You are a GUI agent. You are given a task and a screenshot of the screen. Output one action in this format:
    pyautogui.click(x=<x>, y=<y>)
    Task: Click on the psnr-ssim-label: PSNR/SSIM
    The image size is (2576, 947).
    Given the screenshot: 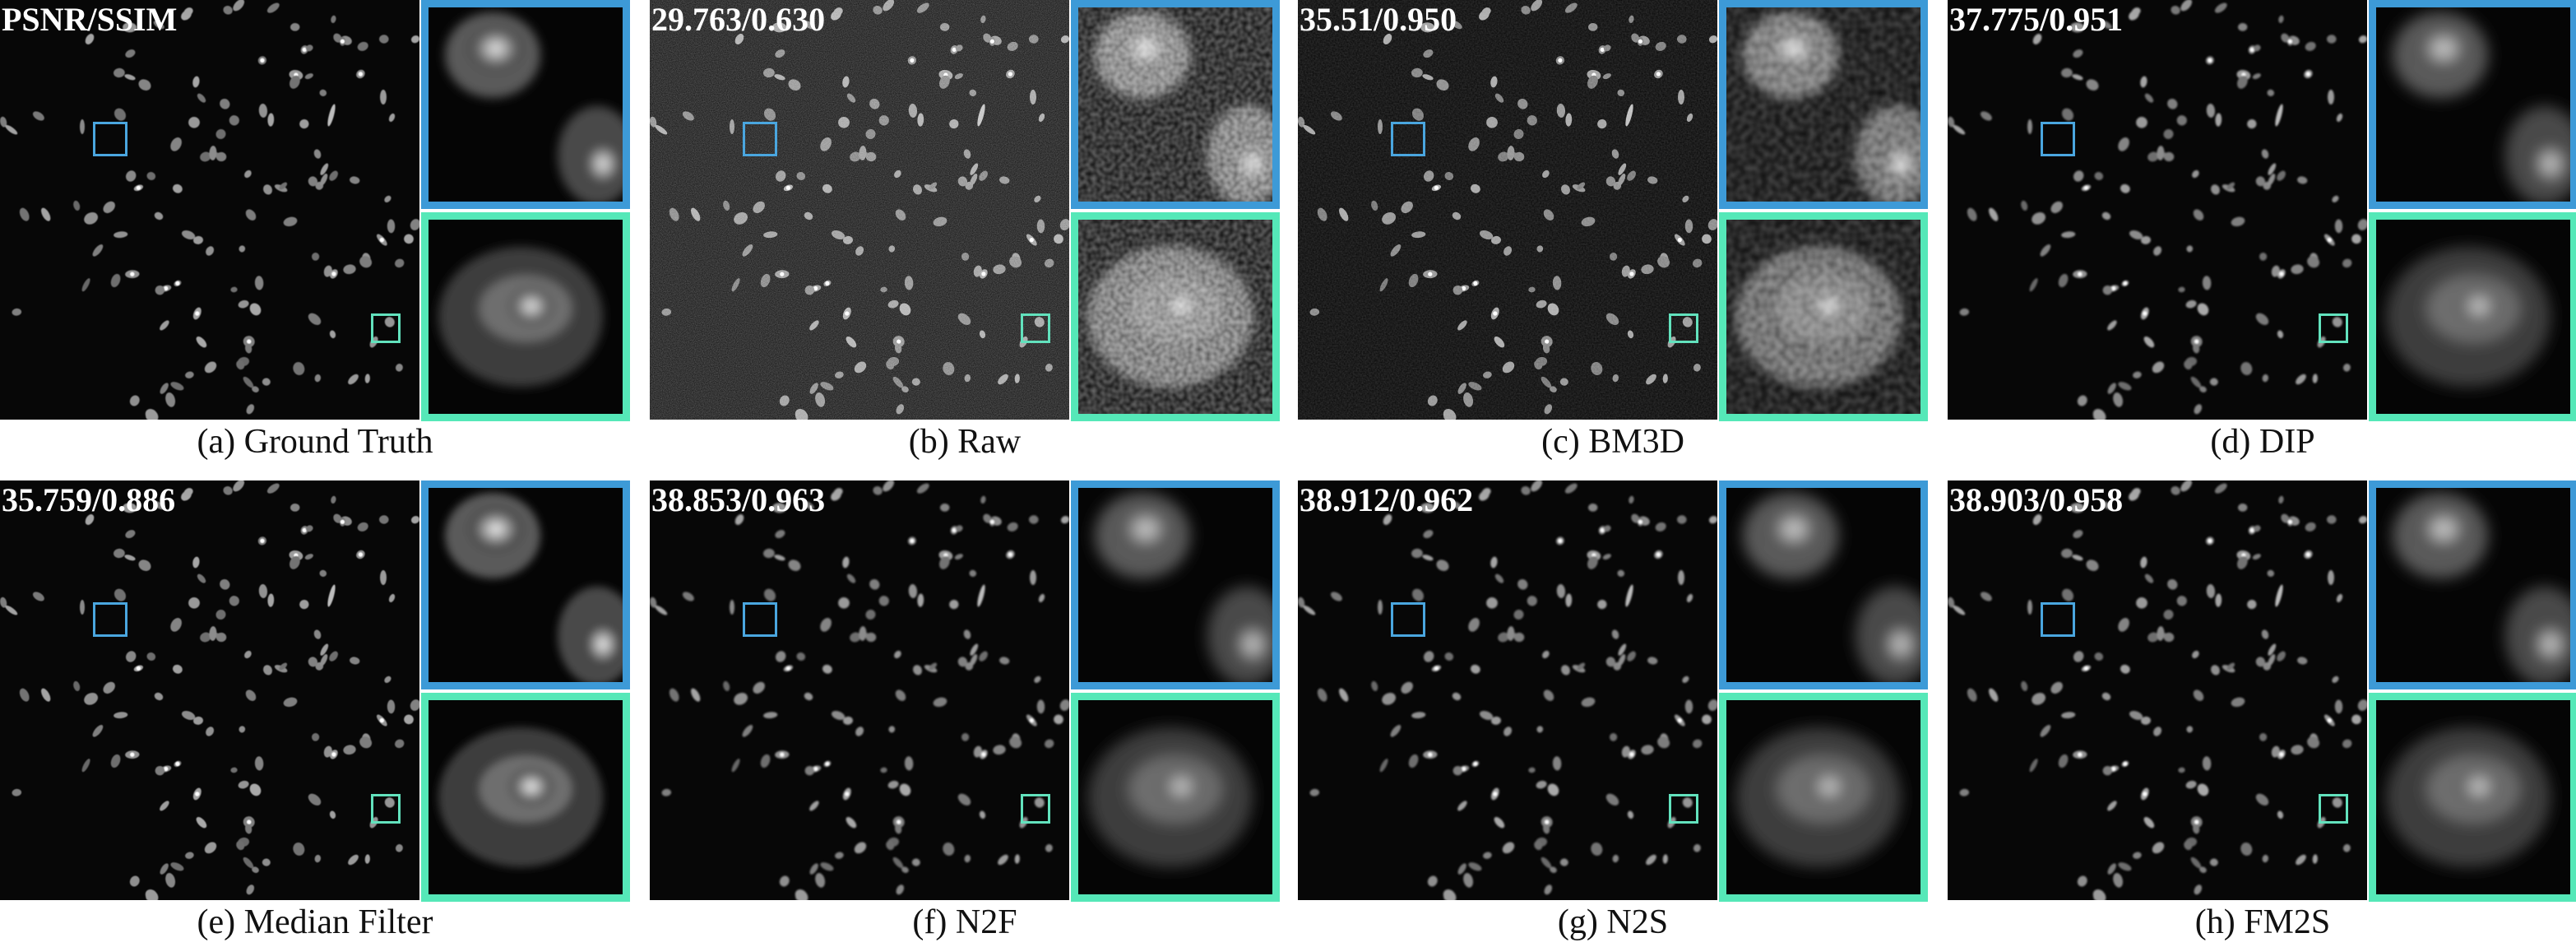 What is the action you would take?
    pyautogui.click(x=90, y=19)
    